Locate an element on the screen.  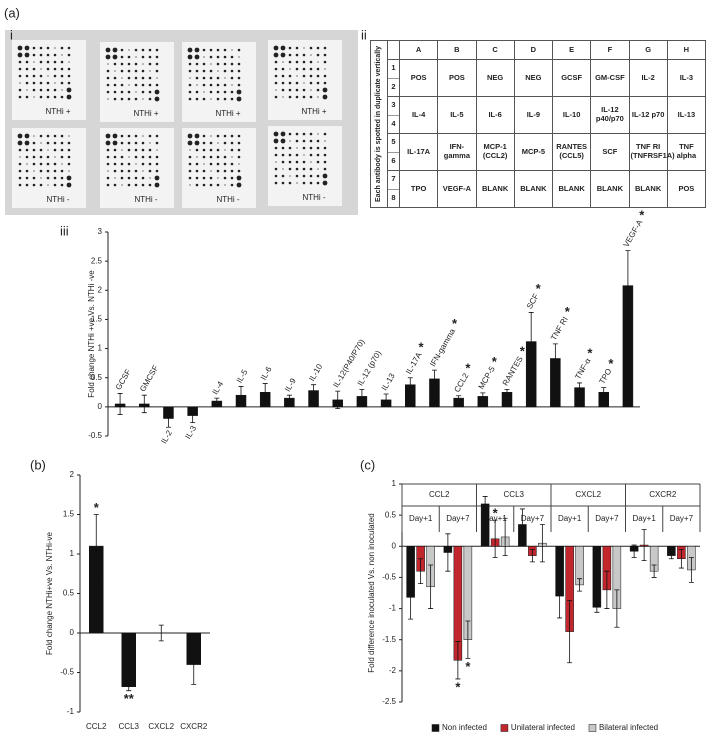
x-tick-label: CXCL2 is located at coordinates (161, 726).